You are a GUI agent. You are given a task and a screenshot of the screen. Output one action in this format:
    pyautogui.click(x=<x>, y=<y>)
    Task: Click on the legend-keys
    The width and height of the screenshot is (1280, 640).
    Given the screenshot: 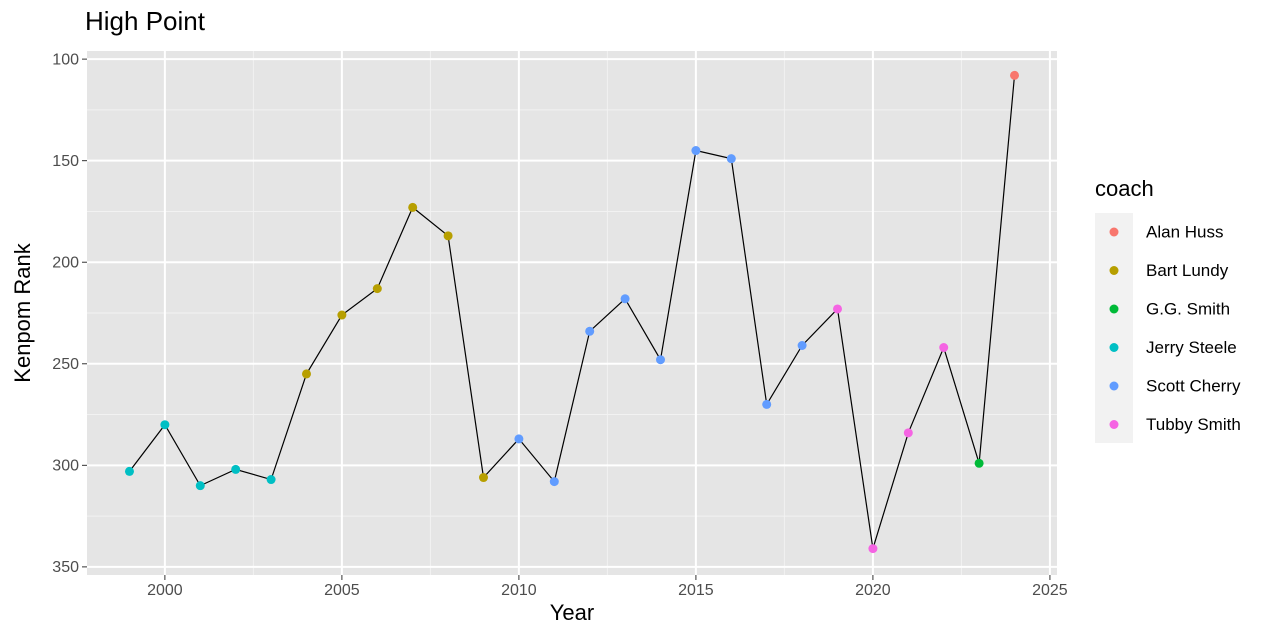 What is the action you would take?
    pyautogui.click(x=1114, y=328)
    